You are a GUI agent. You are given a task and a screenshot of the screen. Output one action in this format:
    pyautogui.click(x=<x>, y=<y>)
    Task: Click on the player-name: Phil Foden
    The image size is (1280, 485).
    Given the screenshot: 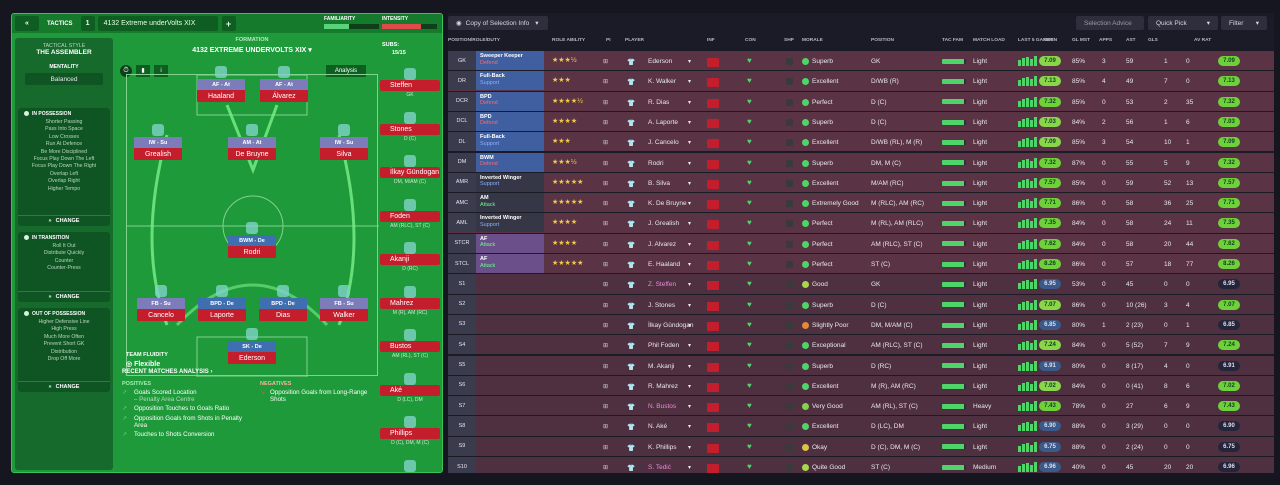 What is the action you would take?
    pyautogui.click(x=664, y=346)
    